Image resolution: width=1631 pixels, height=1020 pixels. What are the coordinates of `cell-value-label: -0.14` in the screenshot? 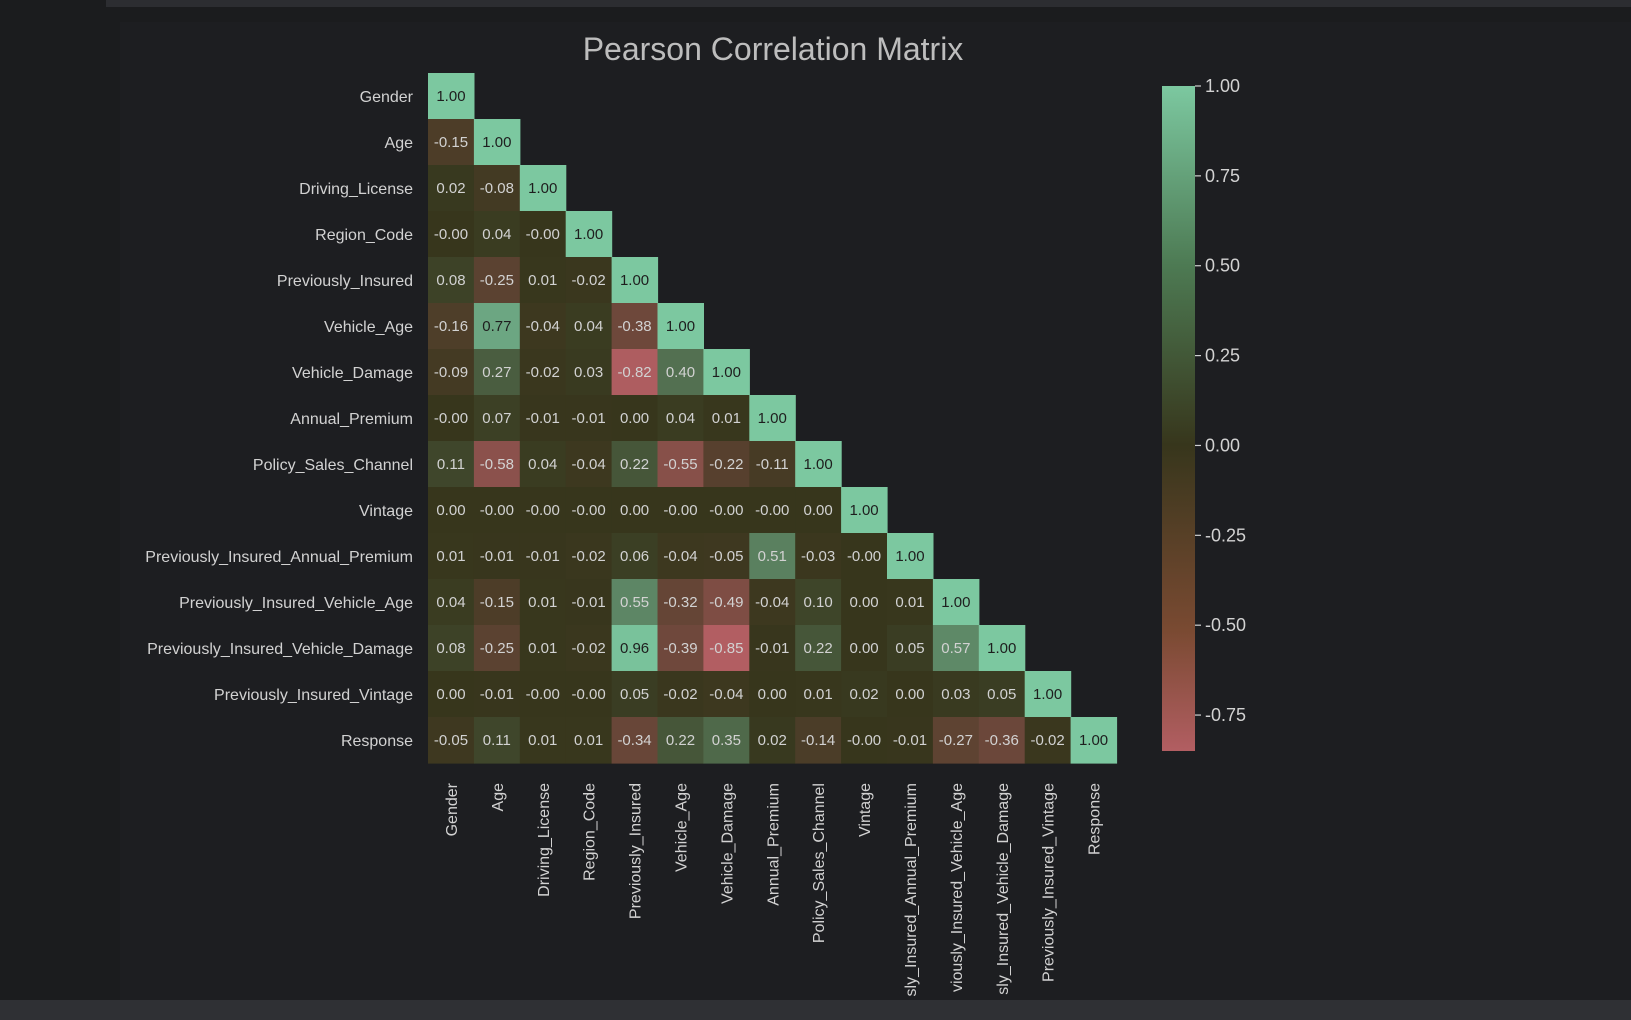 It's located at (818, 740).